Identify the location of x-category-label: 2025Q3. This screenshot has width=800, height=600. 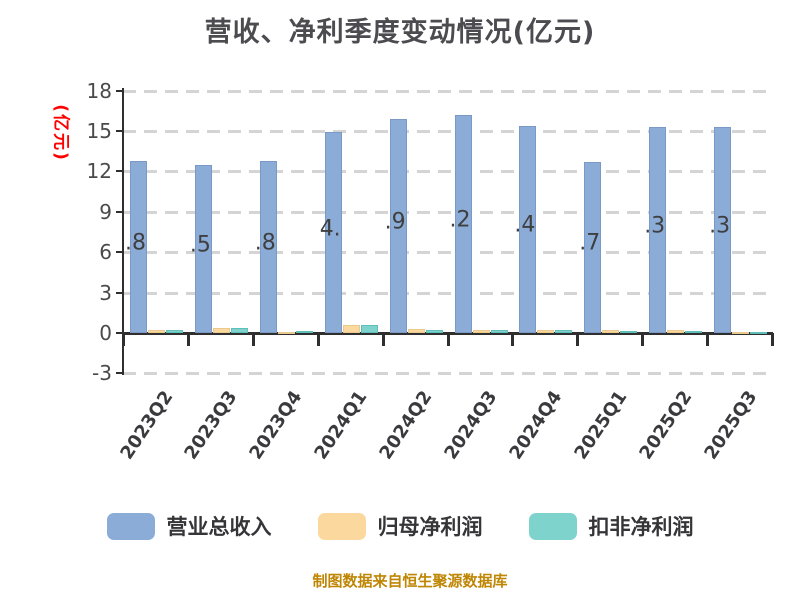
(730, 425).